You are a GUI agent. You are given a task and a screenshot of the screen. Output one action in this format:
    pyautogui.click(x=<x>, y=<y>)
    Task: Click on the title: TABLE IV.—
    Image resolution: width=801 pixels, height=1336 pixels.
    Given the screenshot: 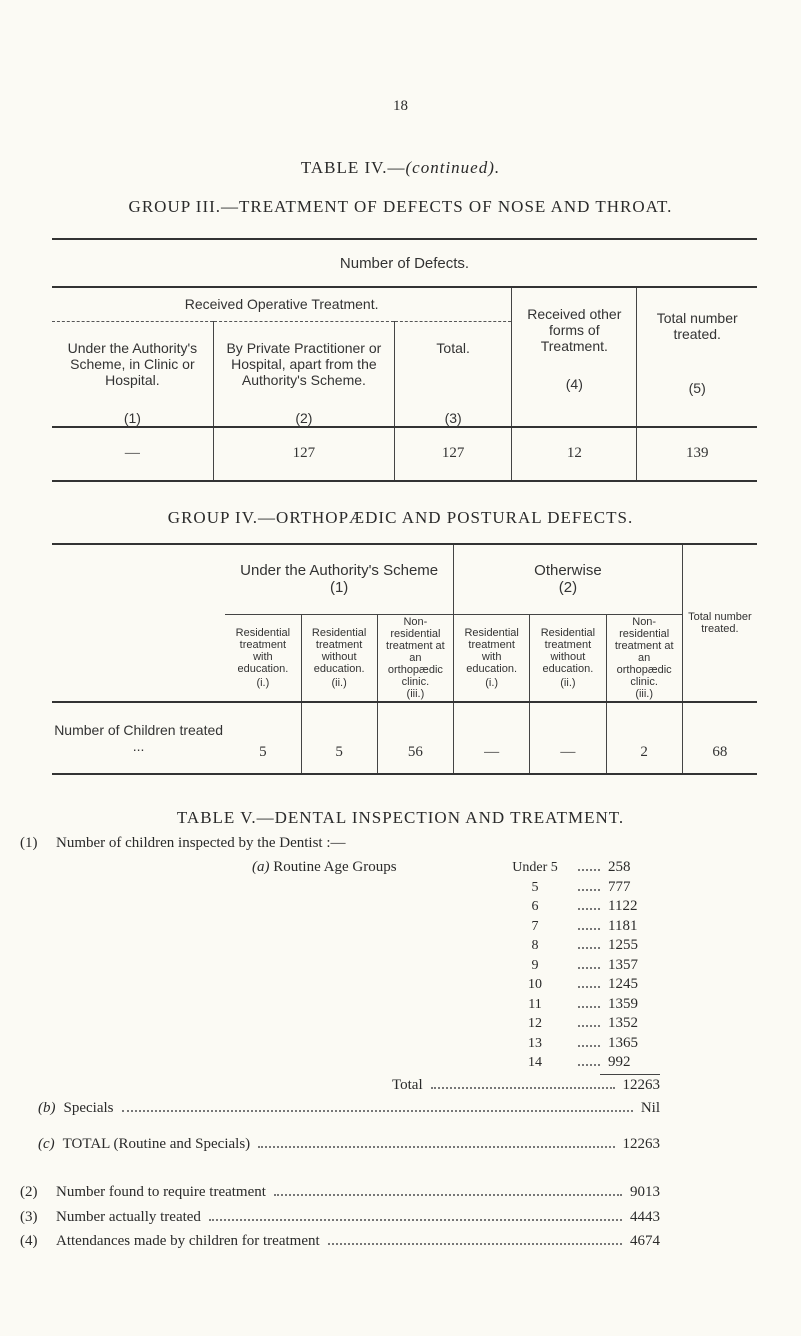 What is the action you would take?
    pyautogui.click(x=353, y=167)
    